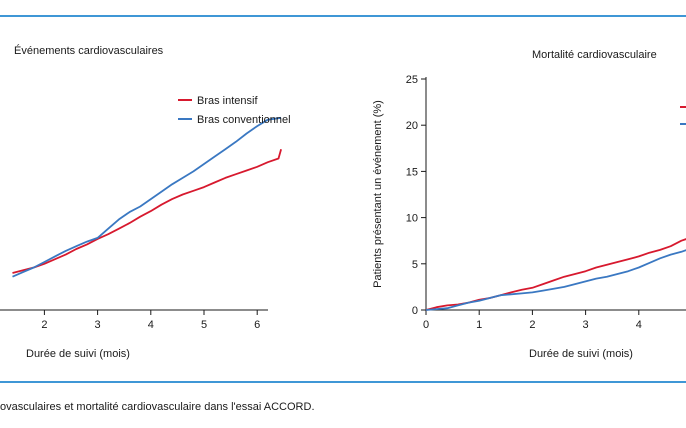 This screenshot has width=686, height=428. I want to click on right-x-tick-label: 0, so click(426, 325).